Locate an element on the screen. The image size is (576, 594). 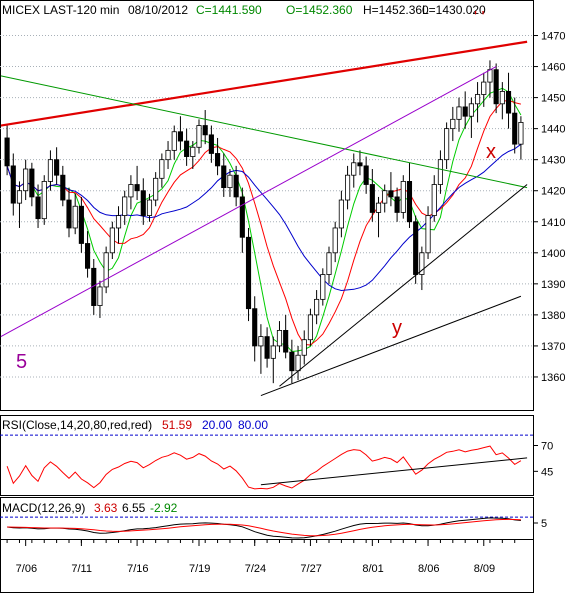
trendline-red-upper is located at coordinates (264, 83).